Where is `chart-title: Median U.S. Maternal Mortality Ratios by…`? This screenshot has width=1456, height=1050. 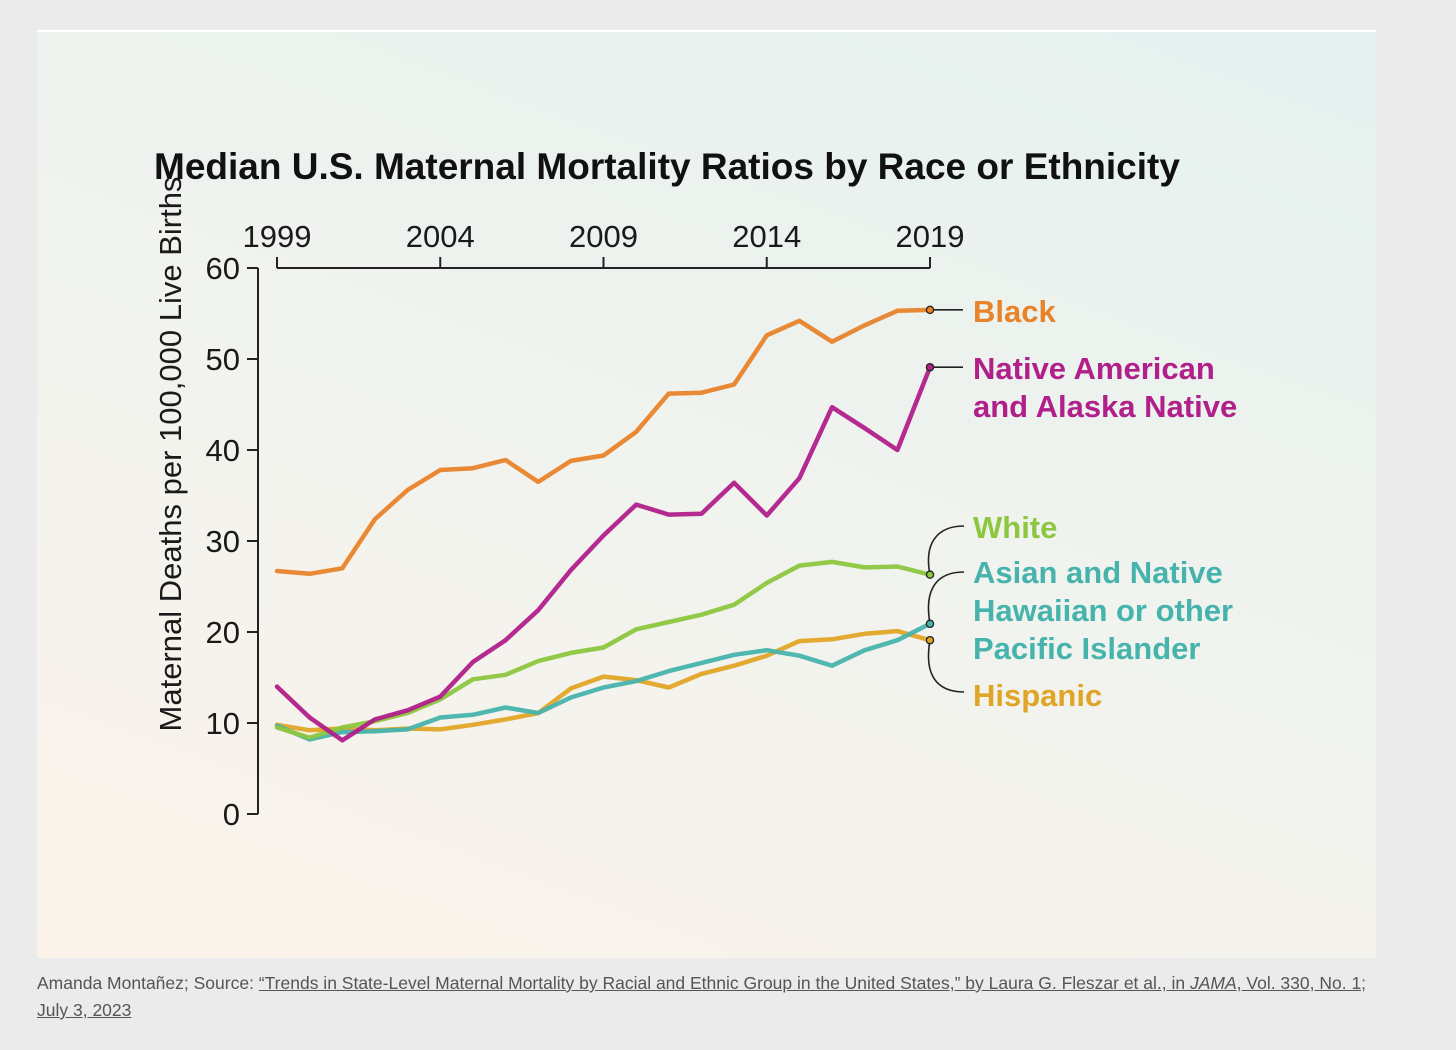 chart-title: Median U.S. Maternal Mortality Ratios by… is located at coordinates (667, 166).